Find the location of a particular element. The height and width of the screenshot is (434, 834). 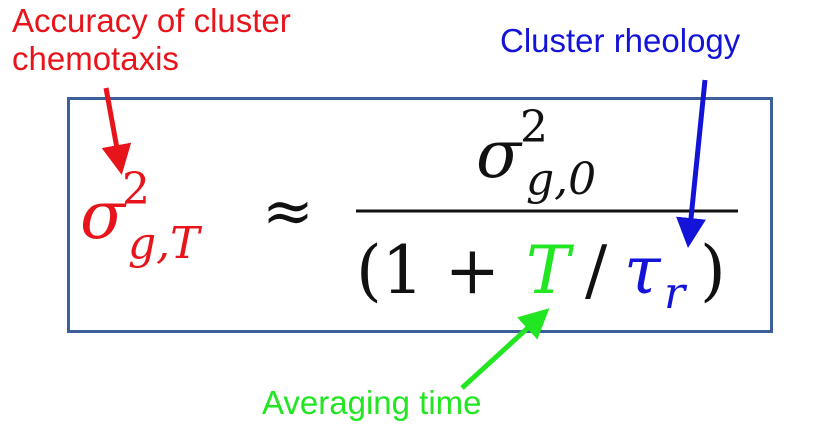

accuracy-label-line2: chemotaxis is located at coordinates (95, 58).